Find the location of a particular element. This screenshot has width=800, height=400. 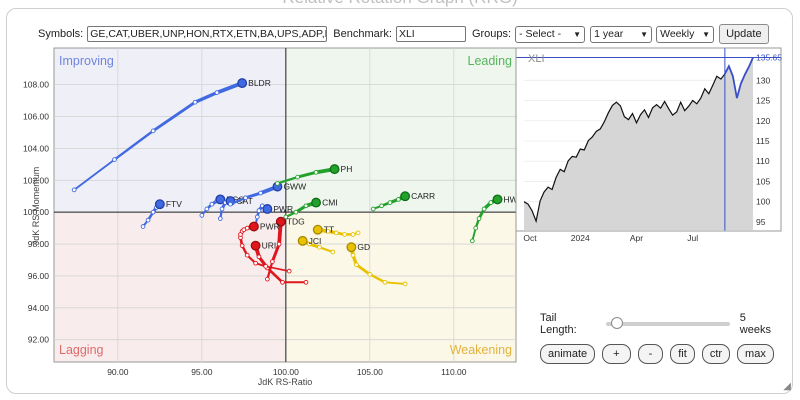

symbols-input: GE,CAT,UBER,UNP,HON,RTX,ETN,BA,UPS,ADP,D is located at coordinates (207, 34).